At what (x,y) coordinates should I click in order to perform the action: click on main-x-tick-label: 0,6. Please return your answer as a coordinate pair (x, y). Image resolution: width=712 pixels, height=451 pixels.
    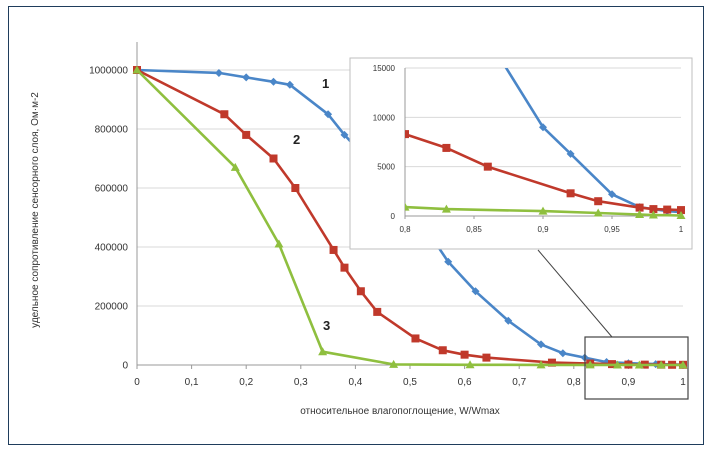
    Looking at the image, I should click on (465, 382).